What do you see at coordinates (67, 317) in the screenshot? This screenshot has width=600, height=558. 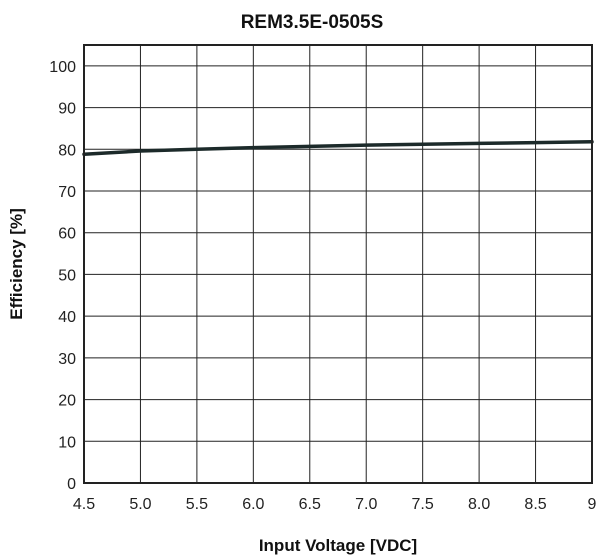 I see `y-tick-label: 40` at bounding box center [67, 317].